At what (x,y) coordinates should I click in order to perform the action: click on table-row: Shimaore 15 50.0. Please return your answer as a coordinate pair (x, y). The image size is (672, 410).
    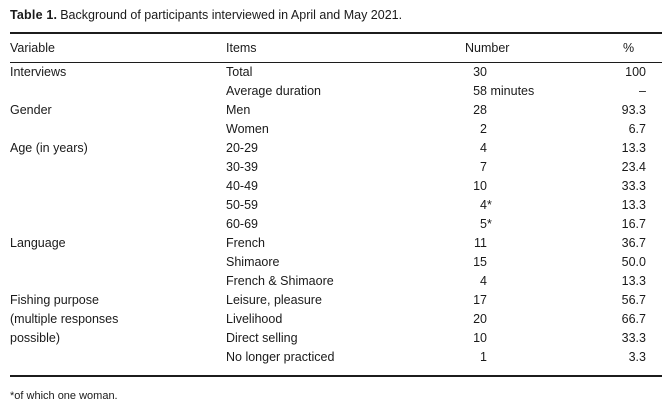
    Looking at the image, I should click on (336, 262).